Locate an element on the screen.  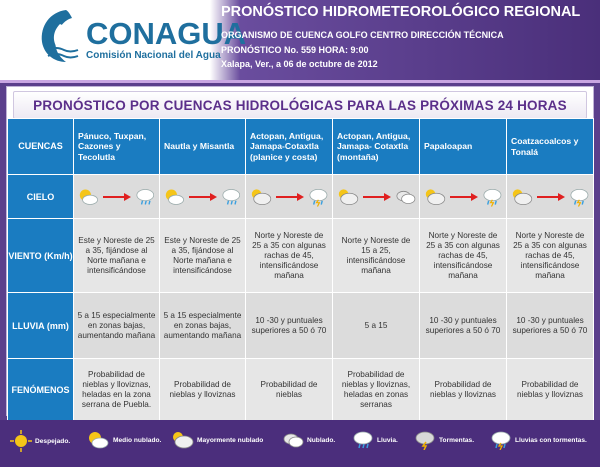
legend-item-tormentas: Tormentas. is located at coordinates (444, 440).